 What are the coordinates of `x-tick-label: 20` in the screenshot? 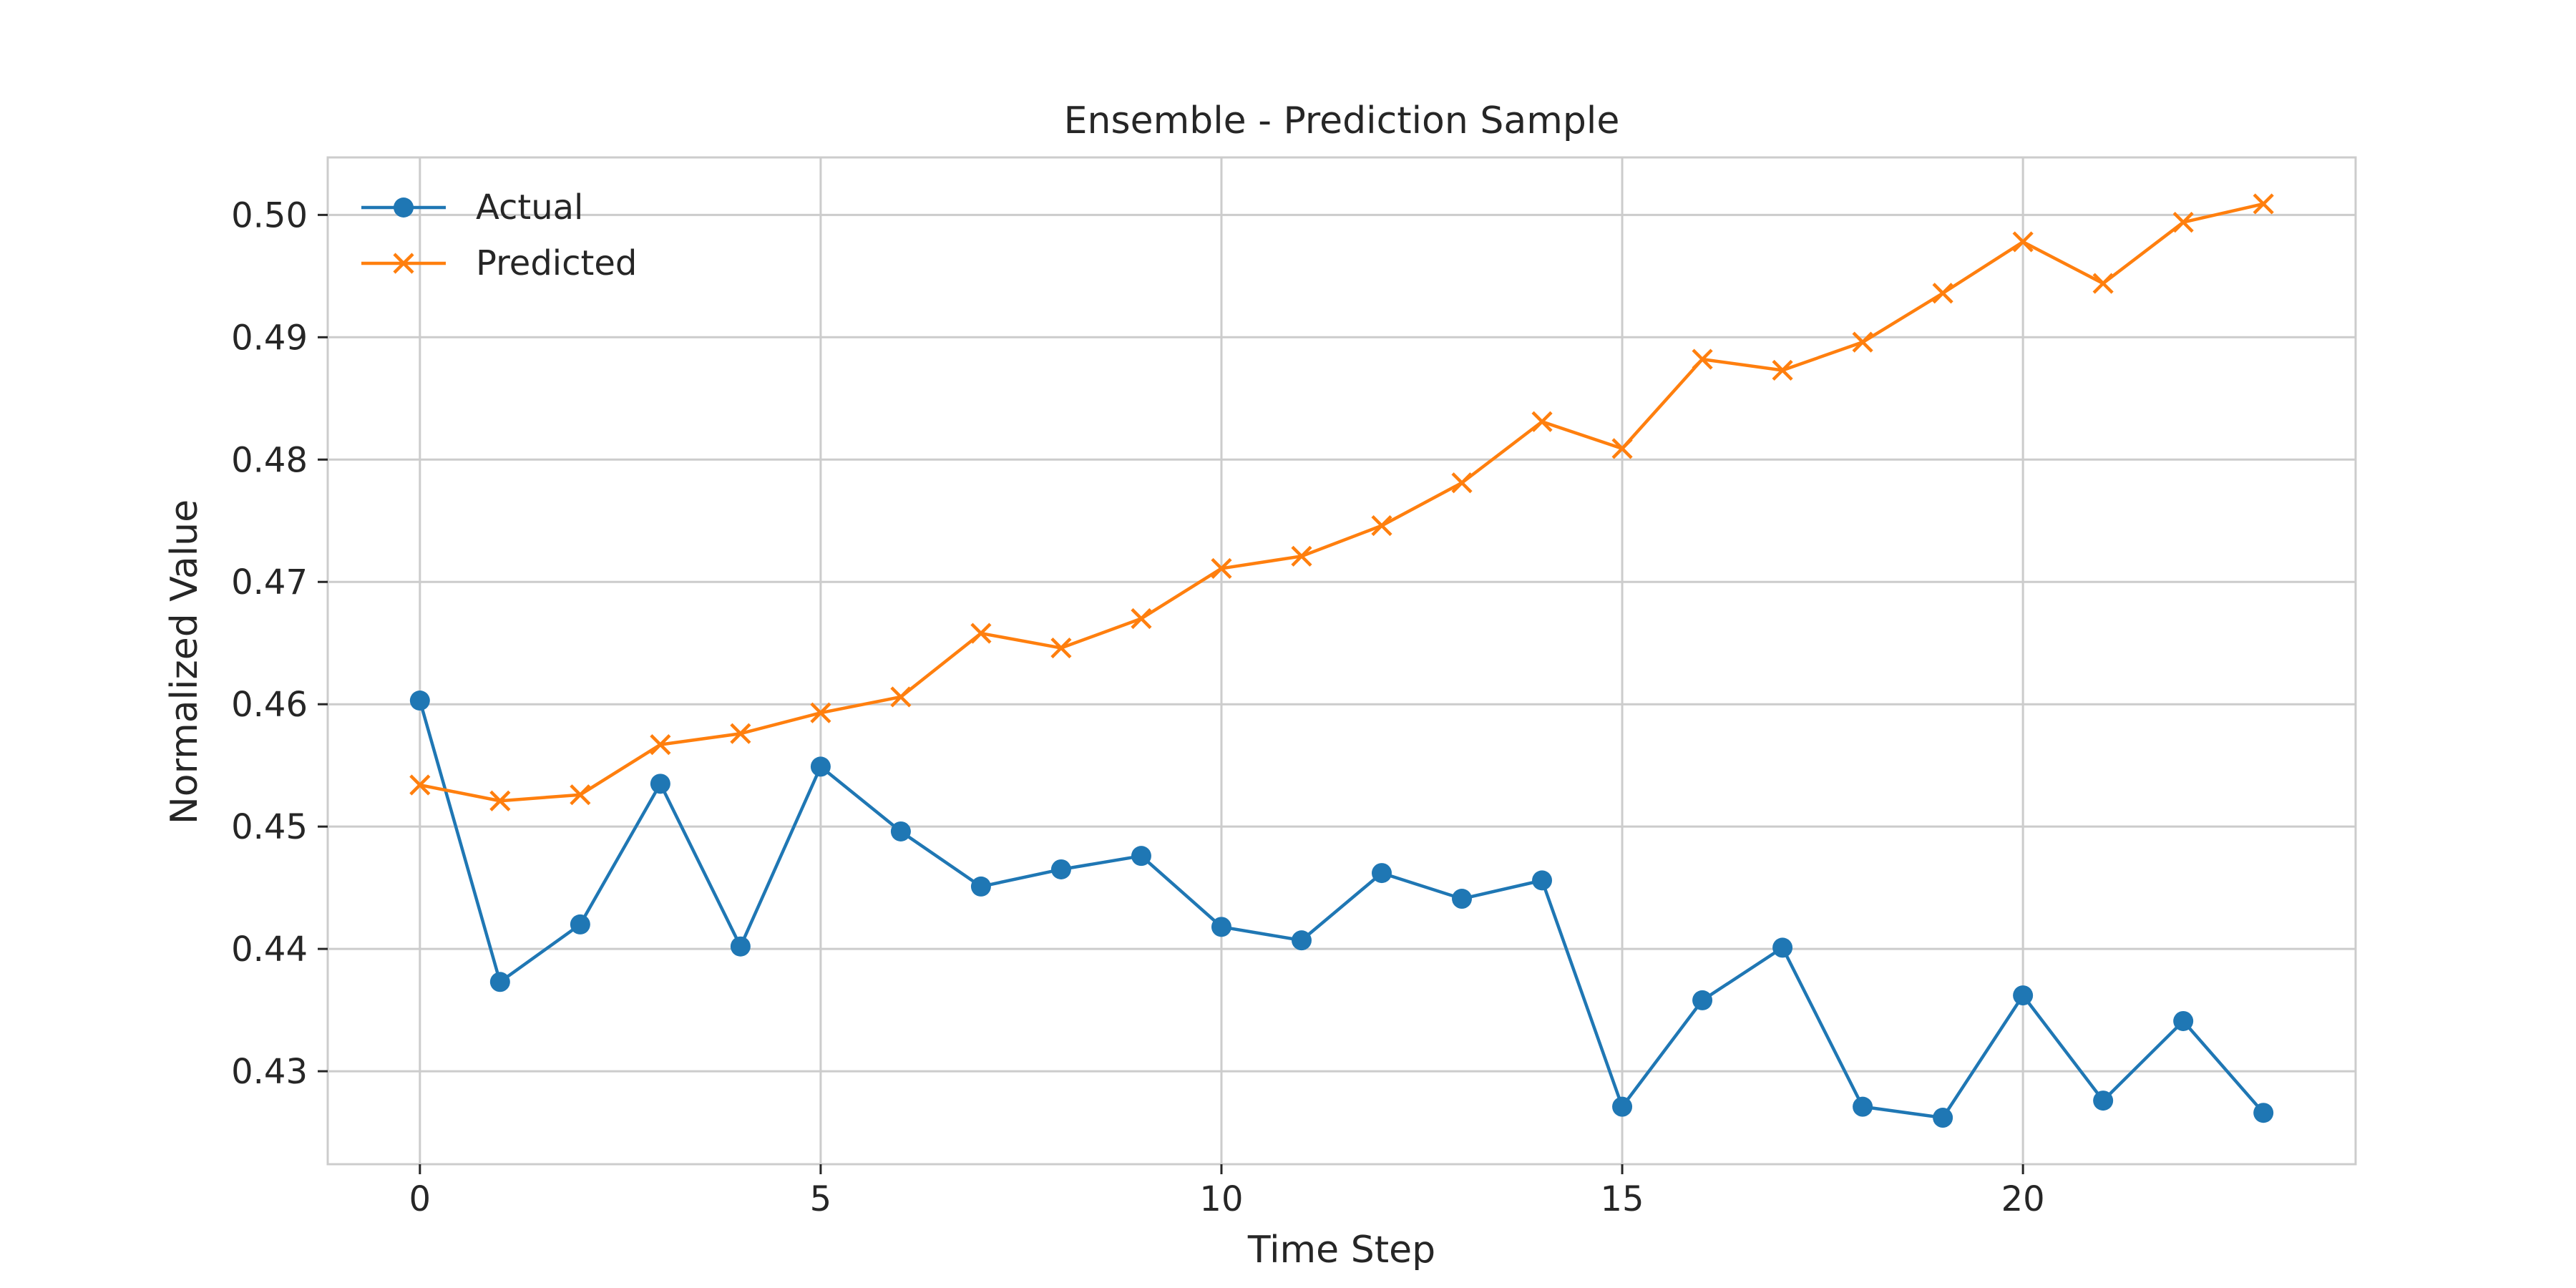 It's located at (2023, 1199).